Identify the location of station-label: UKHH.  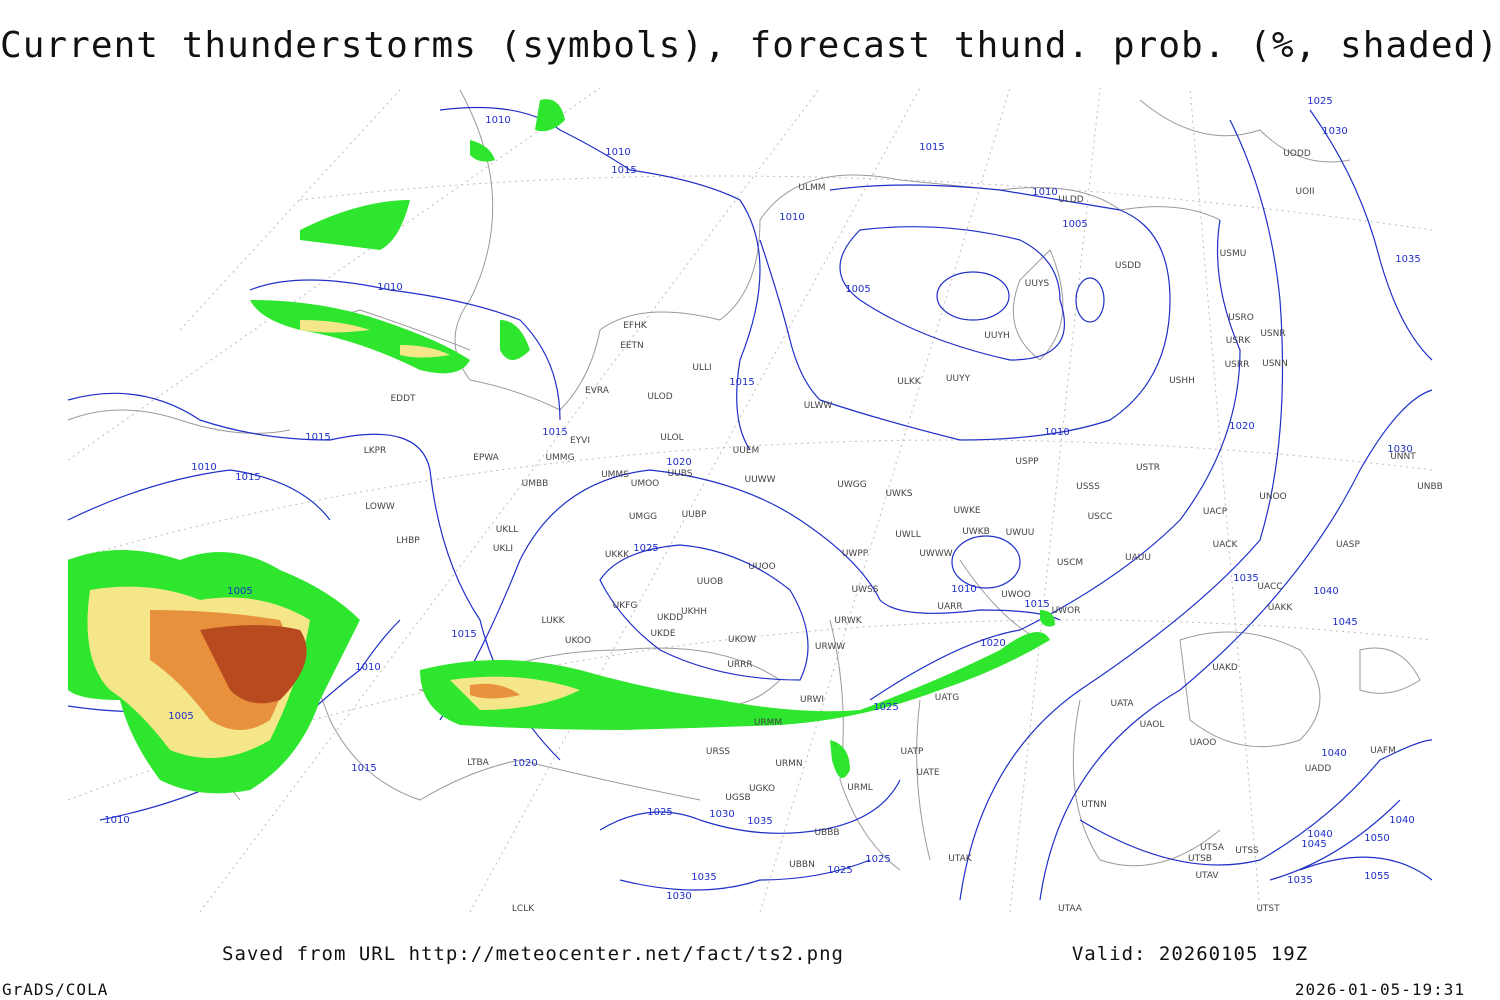
(694, 612).